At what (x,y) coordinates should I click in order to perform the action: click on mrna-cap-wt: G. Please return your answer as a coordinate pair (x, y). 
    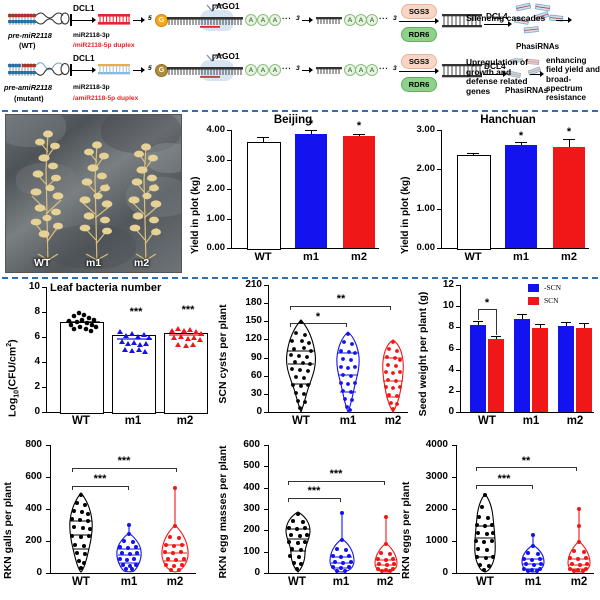
    Looking at the image, I should click on (161, 20).